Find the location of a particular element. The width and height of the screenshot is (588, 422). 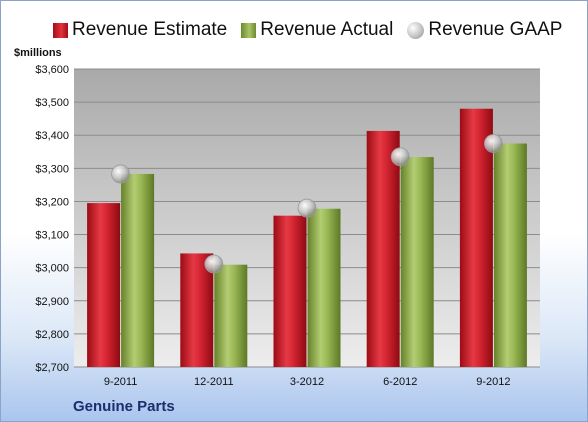

legend-label-estimate: Revenue Estimate is located at coordinates (150, 29).